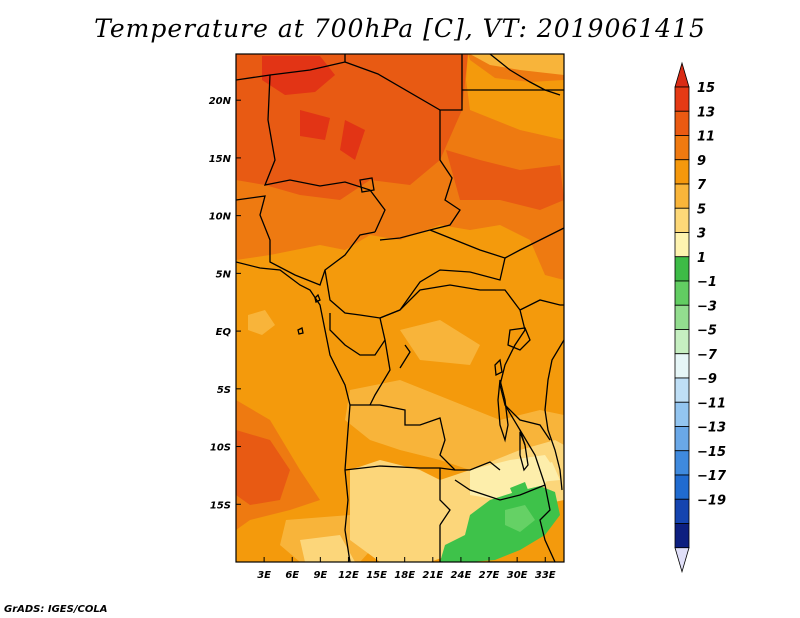 The width and height of the screenshot is (800, 618). I want to click on colorbar: 15 13 11 9 7 5 3 1 −1 −3 −5 −7 −9 −11 −13 −15 −17 −19, so click(700, 317).